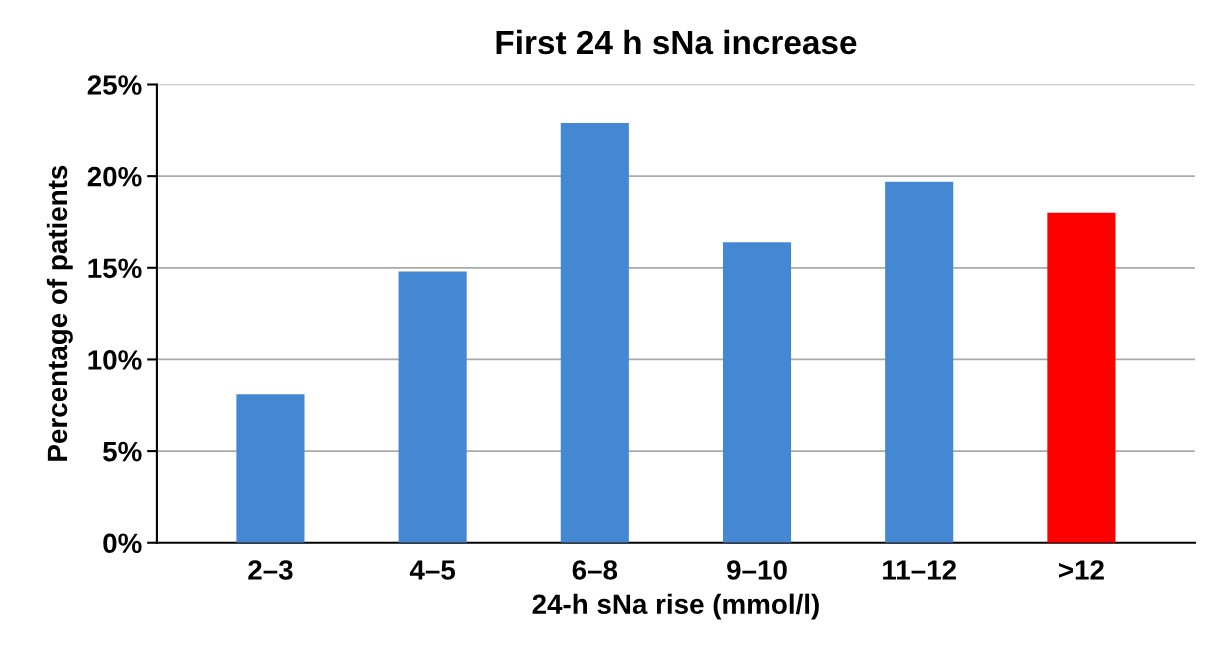  Describe the element at coordinates (59, 313) in the screenshot. I see `y-axis-title: Percentage of patients` at that location.